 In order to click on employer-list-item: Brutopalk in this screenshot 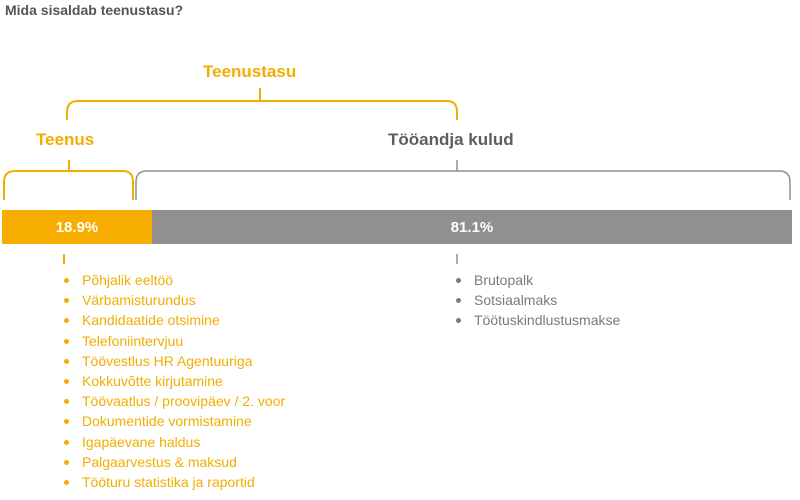, I will do `click(537, 280)`.